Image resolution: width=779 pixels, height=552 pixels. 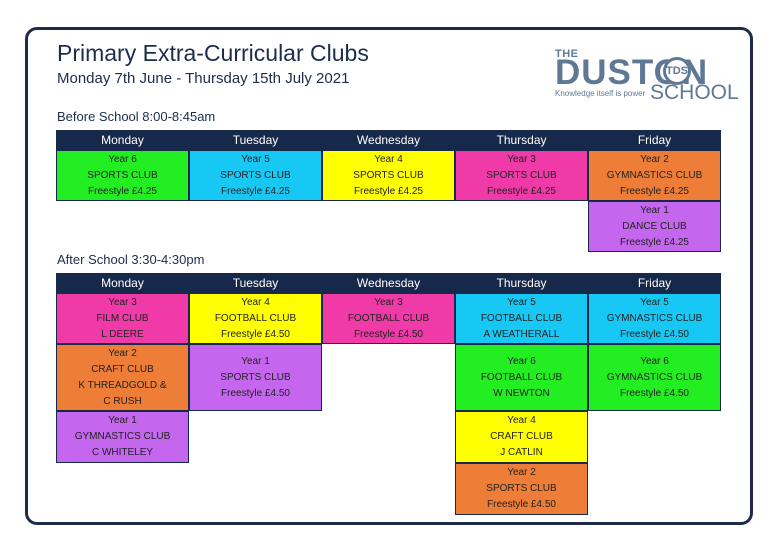 I want to click on club-detail: K THREADGOLD &, so click(x=122, y=385).